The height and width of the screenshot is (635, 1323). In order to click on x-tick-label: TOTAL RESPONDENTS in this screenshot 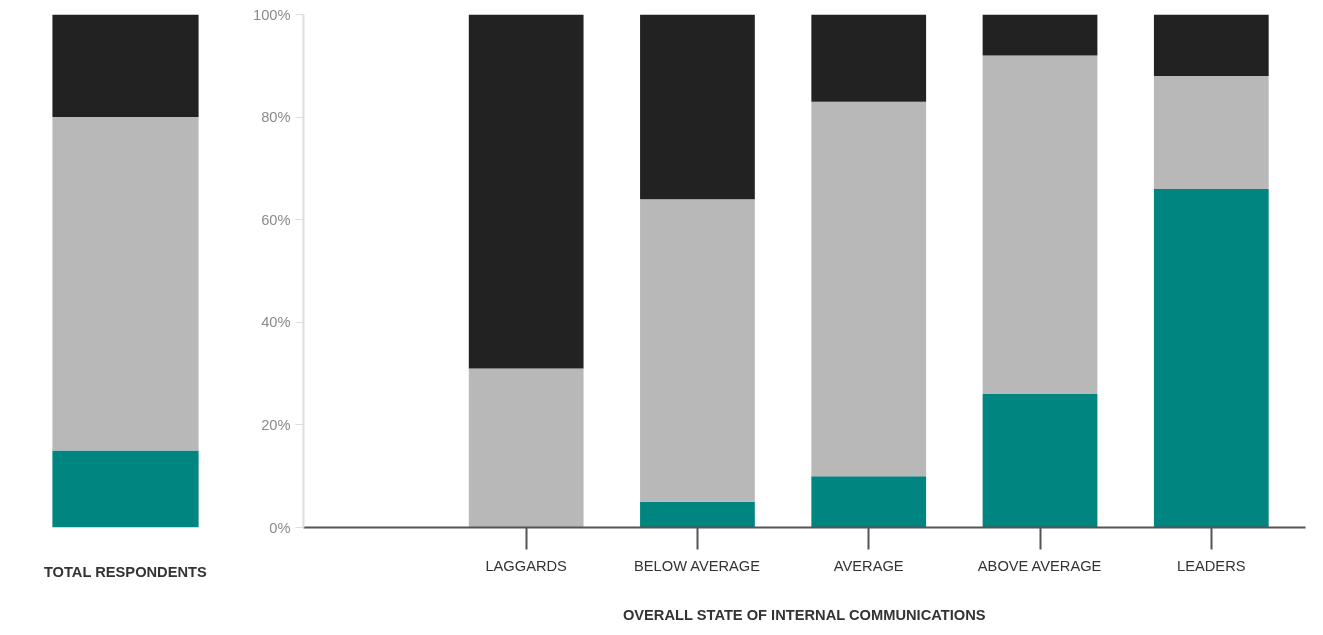, I will do `click(125, 571)`.